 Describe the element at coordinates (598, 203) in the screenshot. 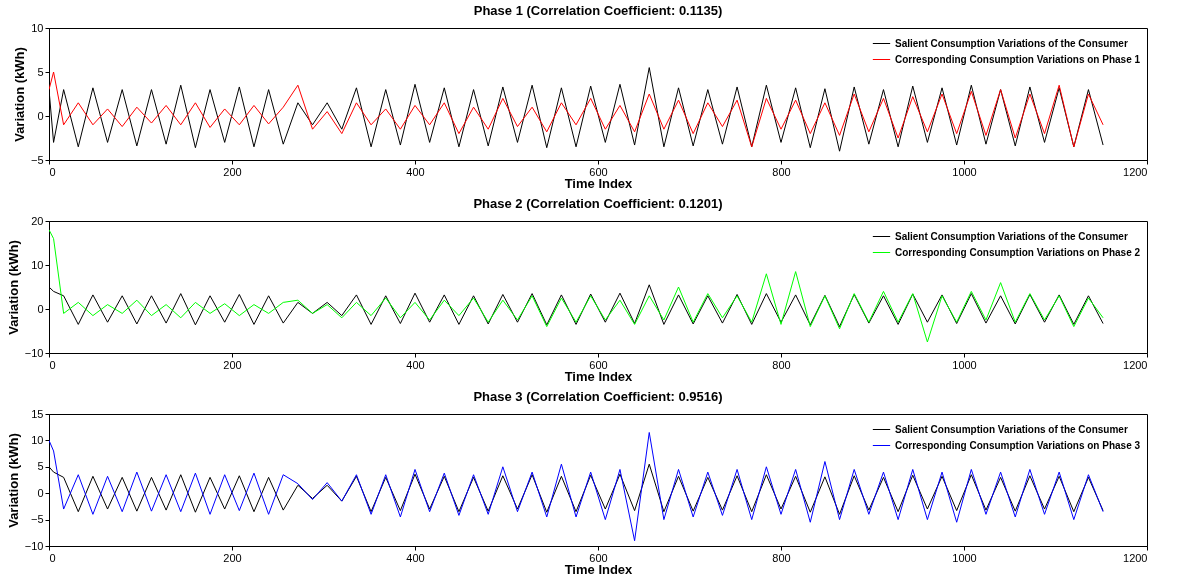

I see `chart-title: Phase 2 (Correlation Coefficient: 0.1201)` at that location.